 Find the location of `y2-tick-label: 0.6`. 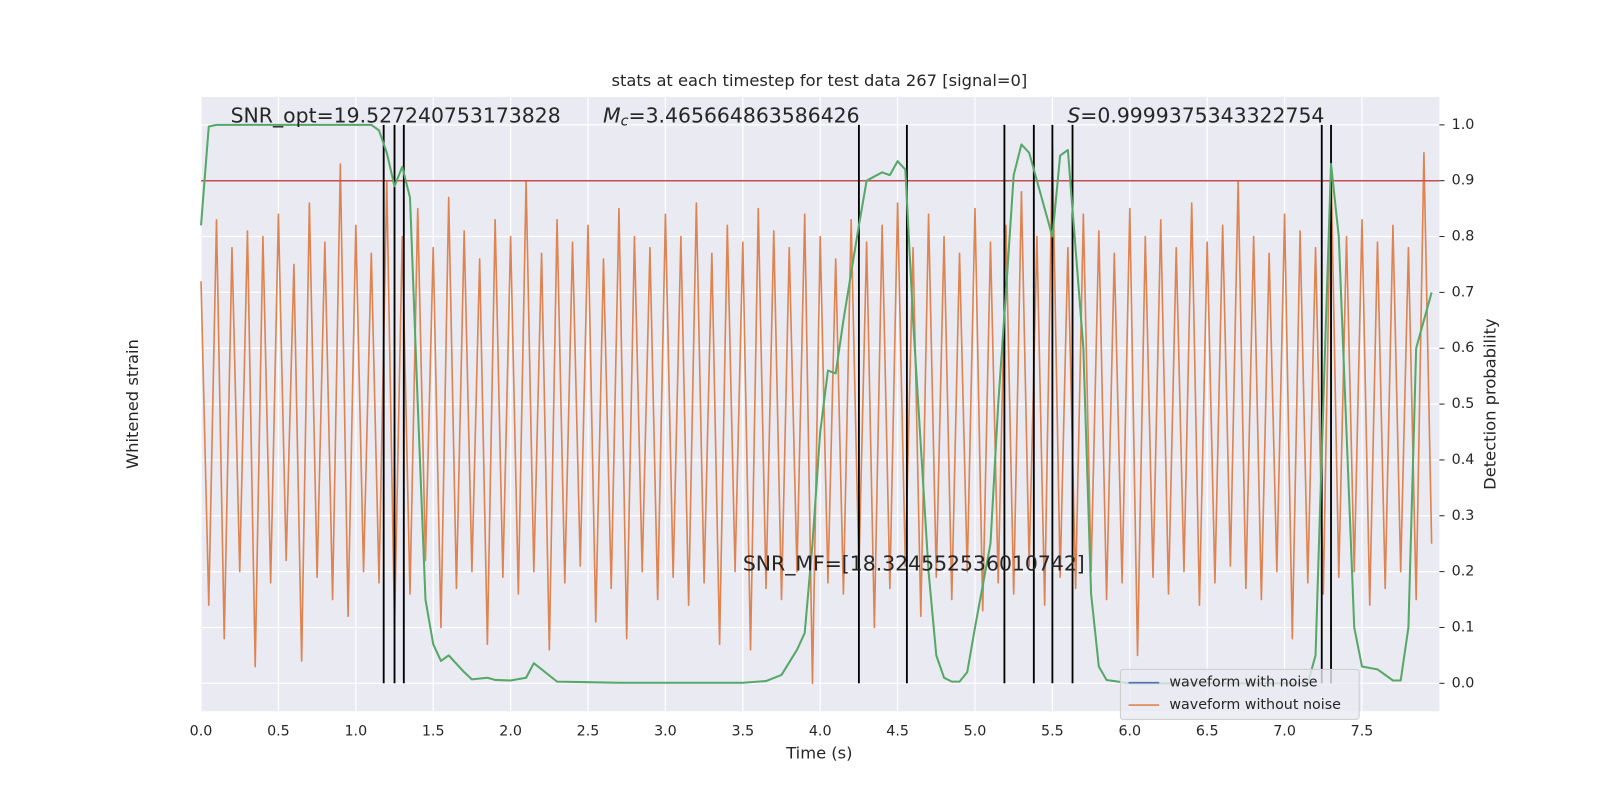

y2-tick-label: 0.6 is located at coordinates (1463, 348).